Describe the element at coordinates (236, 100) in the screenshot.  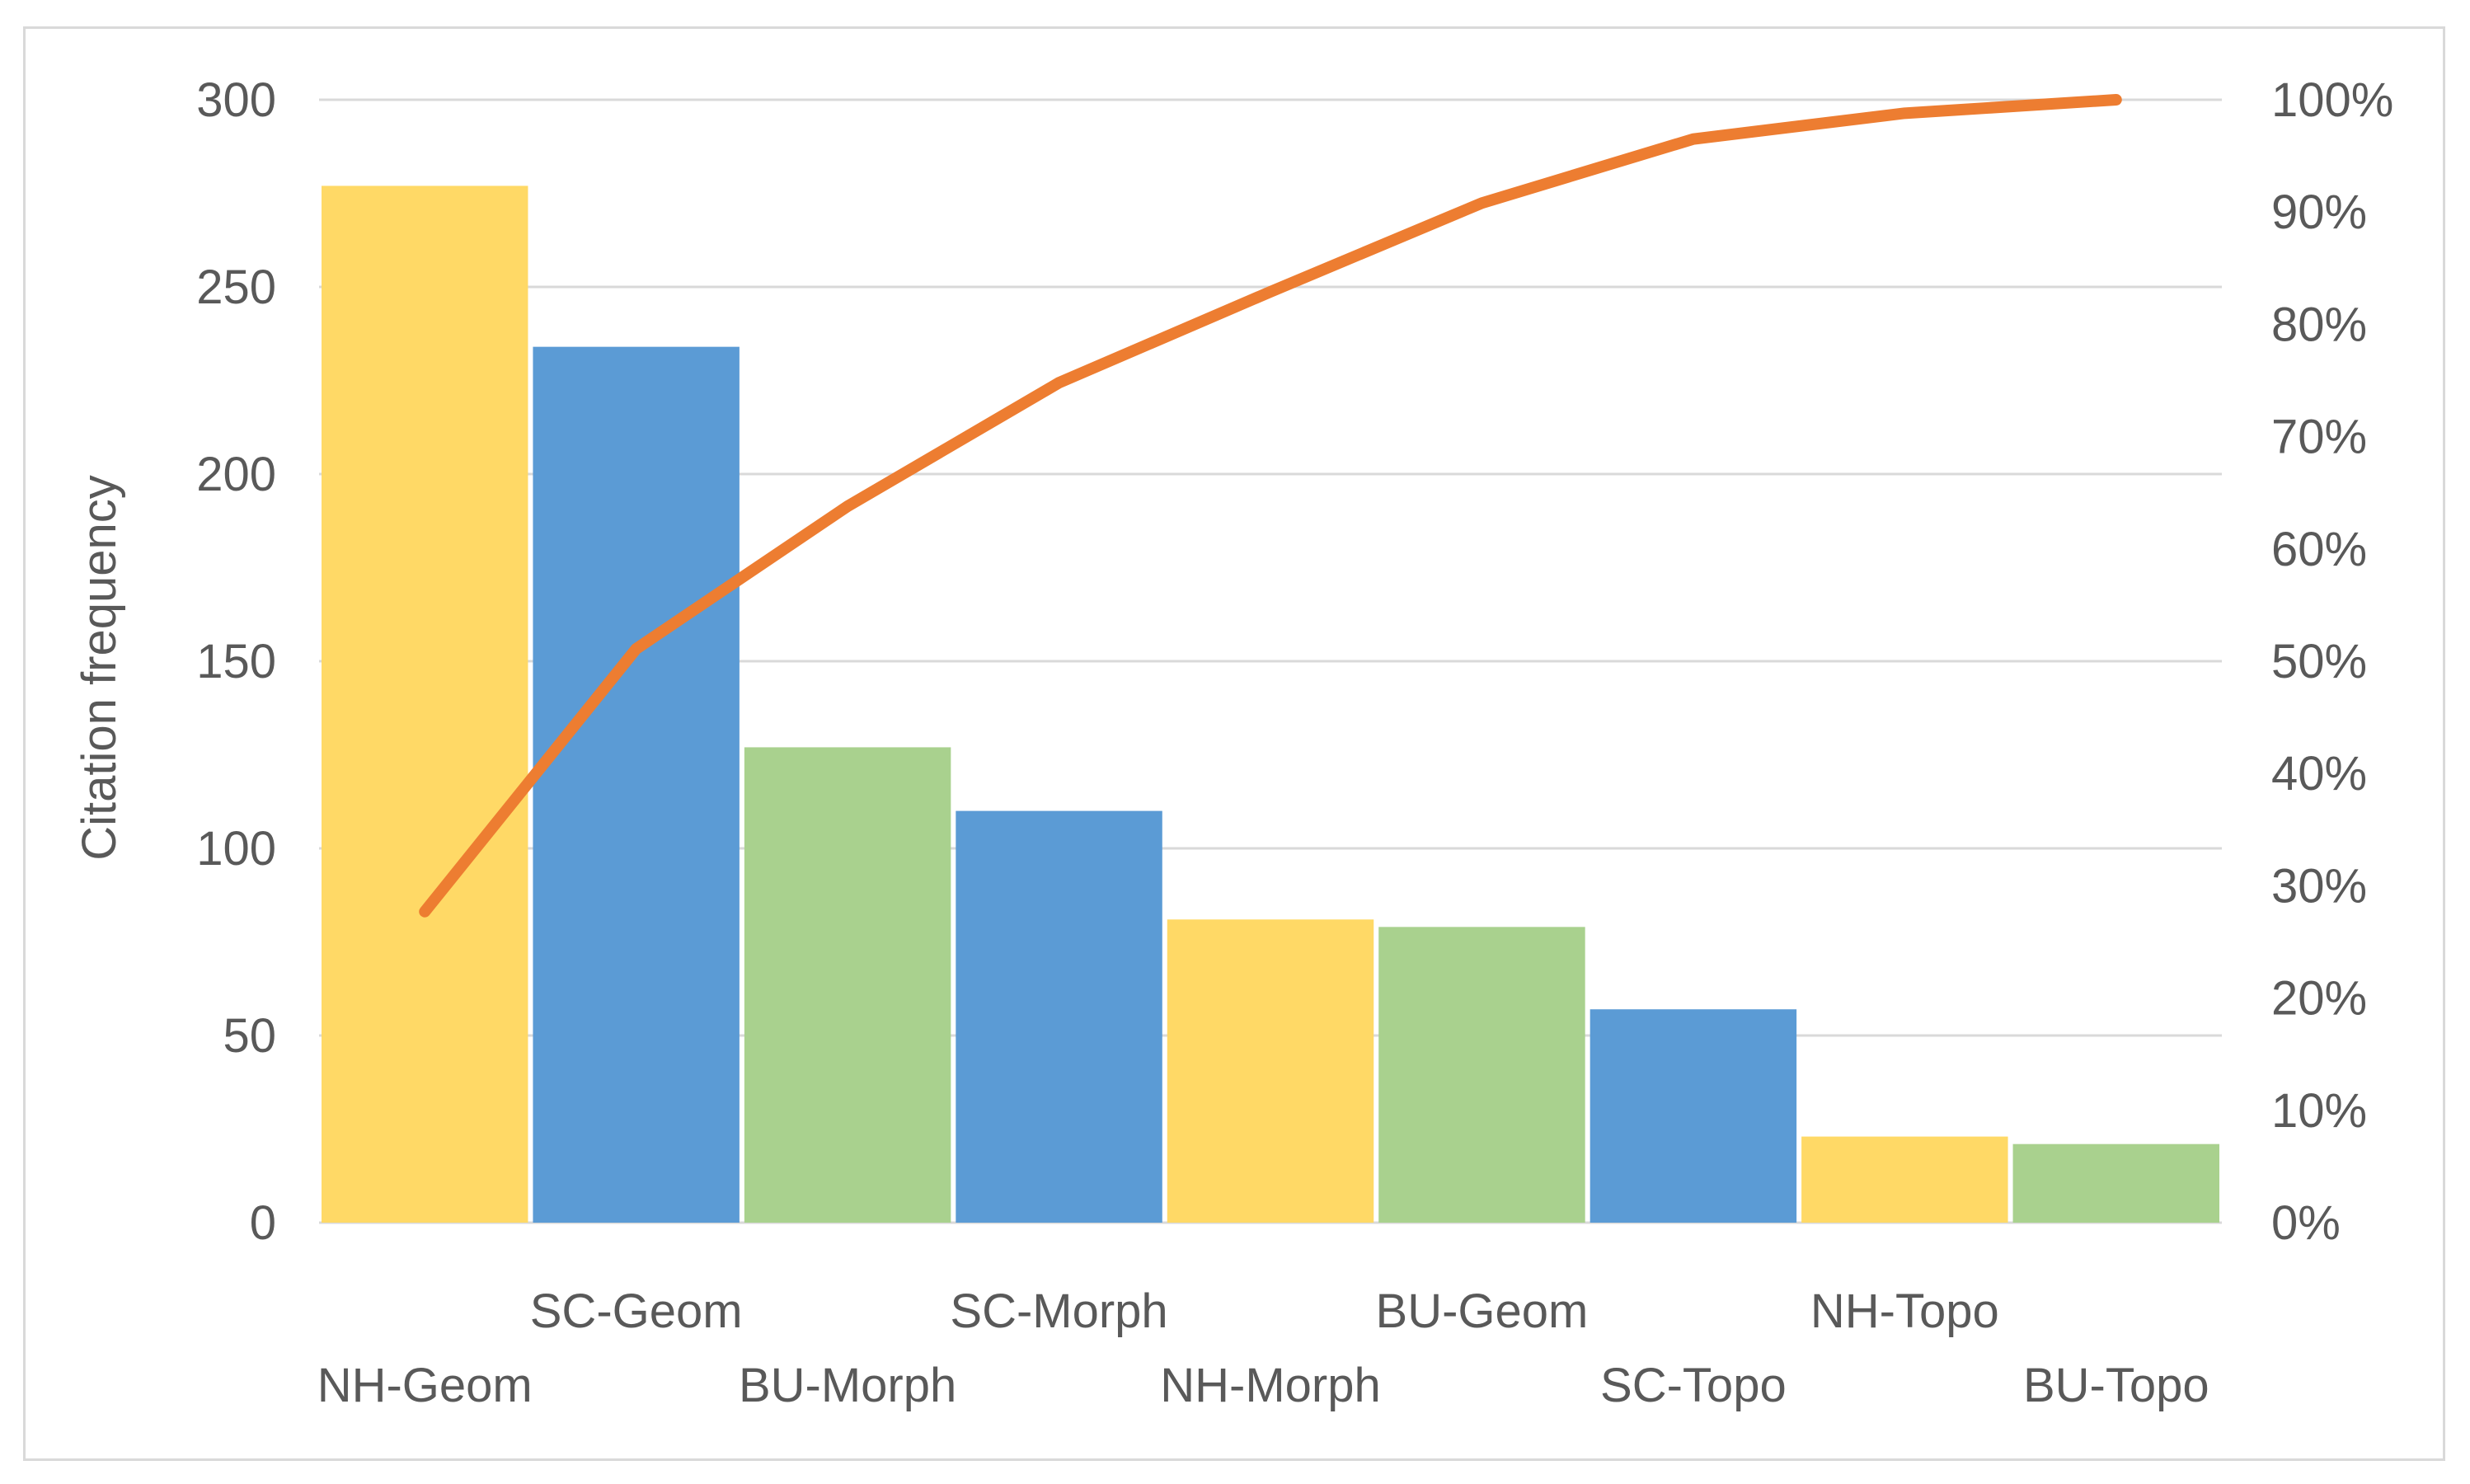
I see `y-tick-label: 300` at that location.